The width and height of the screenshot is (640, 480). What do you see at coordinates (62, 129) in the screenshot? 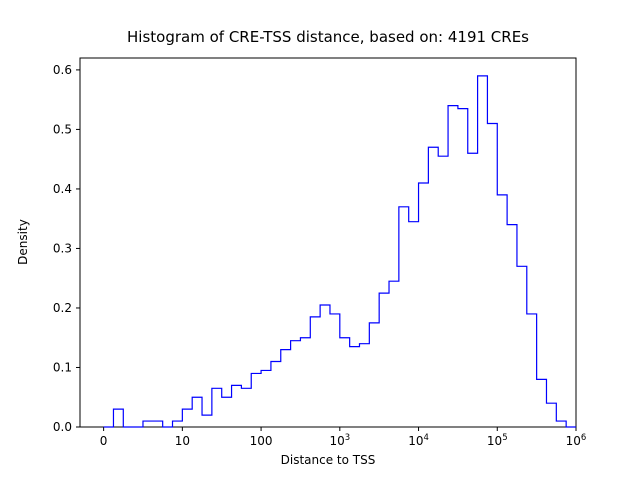
I see `y-tick-label: 0.5` at bounding box center [62, 129].